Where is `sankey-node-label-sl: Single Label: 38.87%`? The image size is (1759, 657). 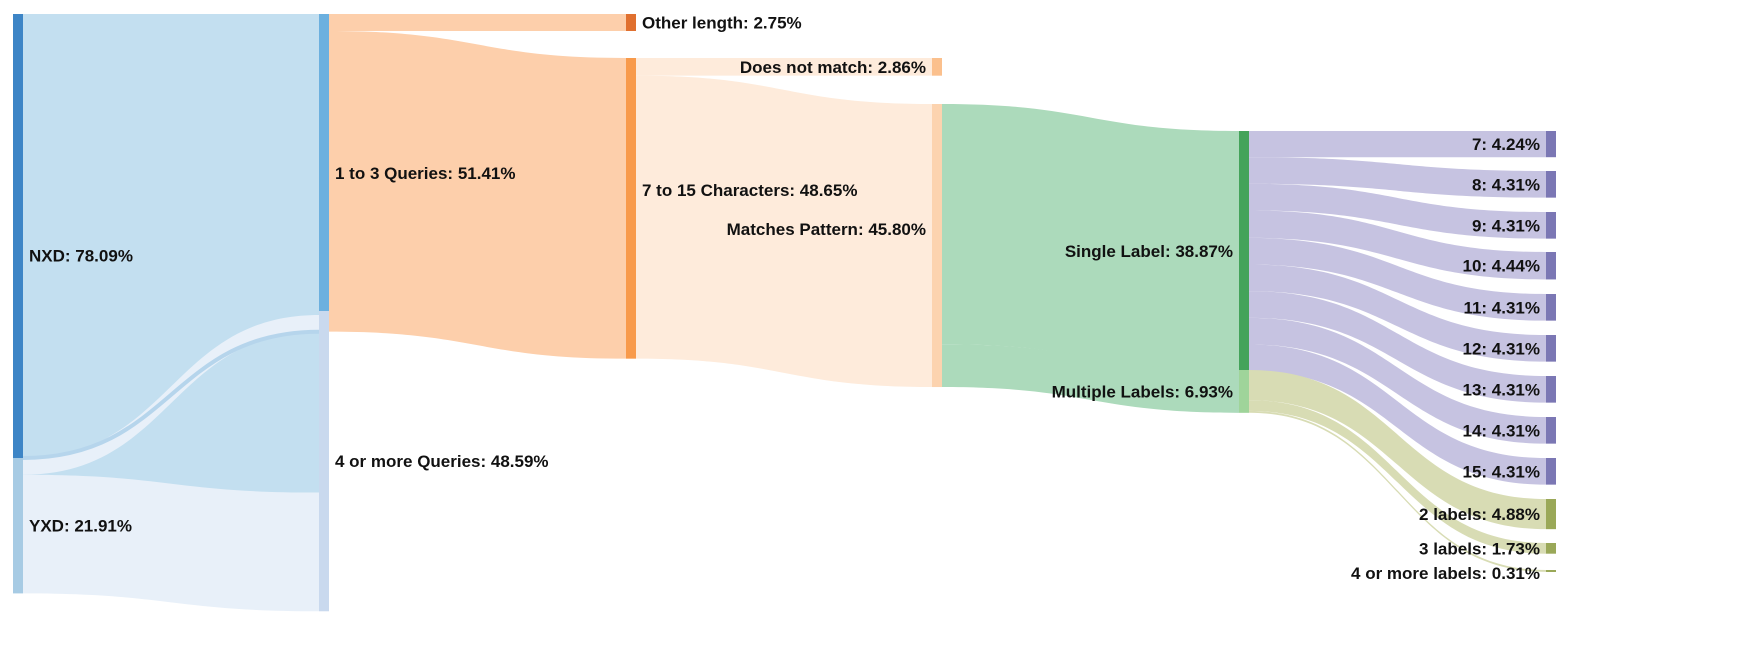 sankey-node-label-sl: Single Label: 38.87% is located at coordinates (1149, 251).